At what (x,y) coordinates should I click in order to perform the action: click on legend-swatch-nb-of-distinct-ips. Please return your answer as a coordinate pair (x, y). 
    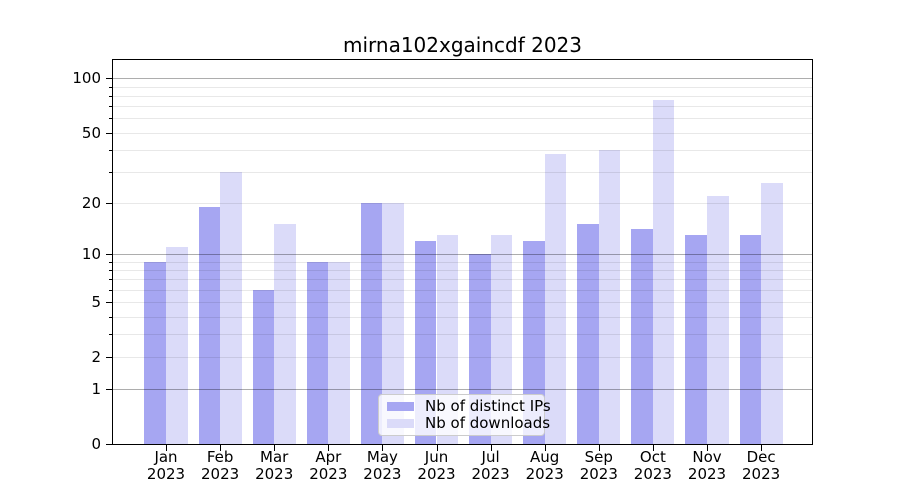
    Looking at the image, I should click on (400, 406).